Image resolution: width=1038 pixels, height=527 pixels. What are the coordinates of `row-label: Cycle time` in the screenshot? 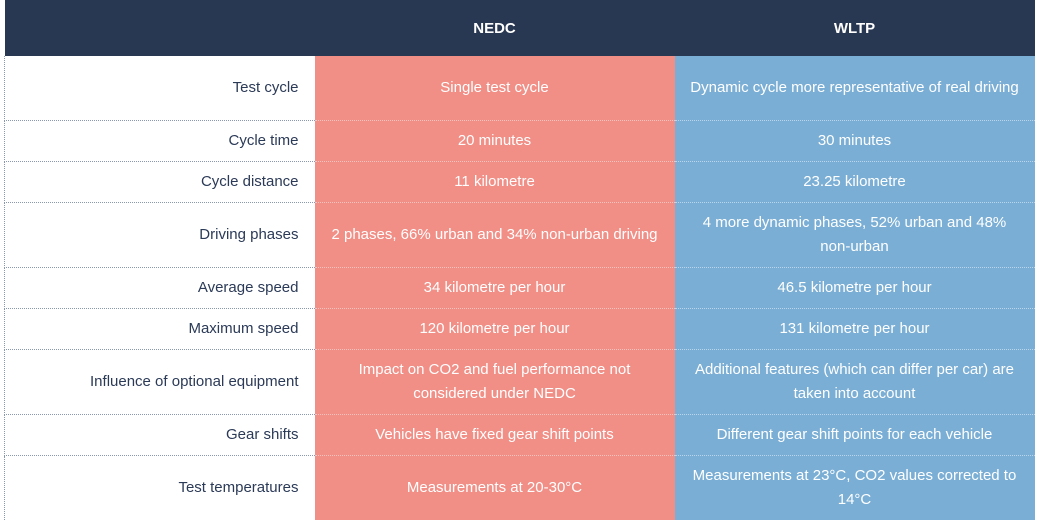 It's located at (159, 141).